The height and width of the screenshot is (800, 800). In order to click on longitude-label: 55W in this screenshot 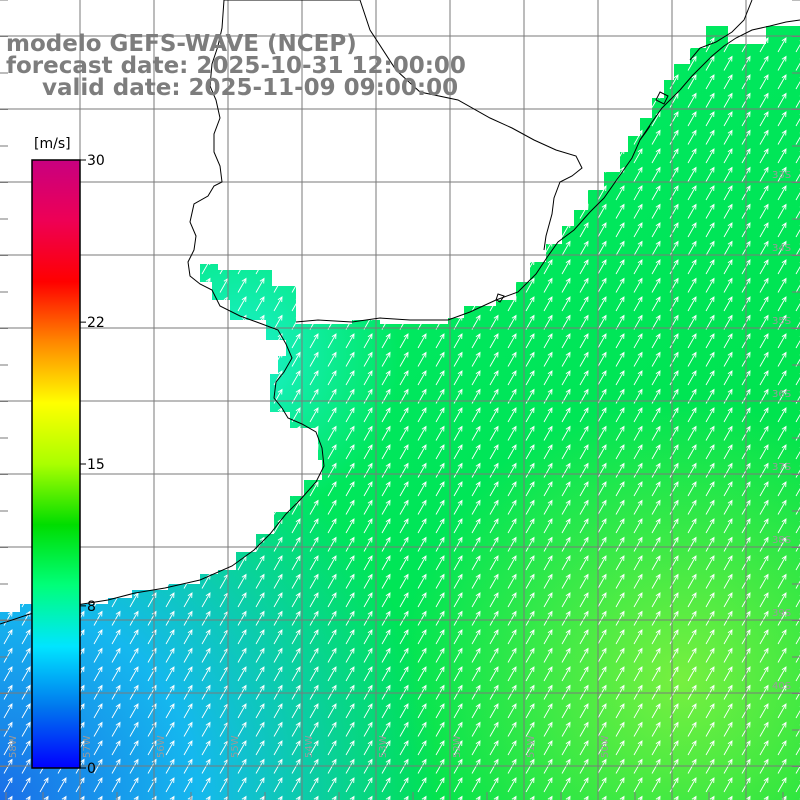, I will do `click(235, 746)`.